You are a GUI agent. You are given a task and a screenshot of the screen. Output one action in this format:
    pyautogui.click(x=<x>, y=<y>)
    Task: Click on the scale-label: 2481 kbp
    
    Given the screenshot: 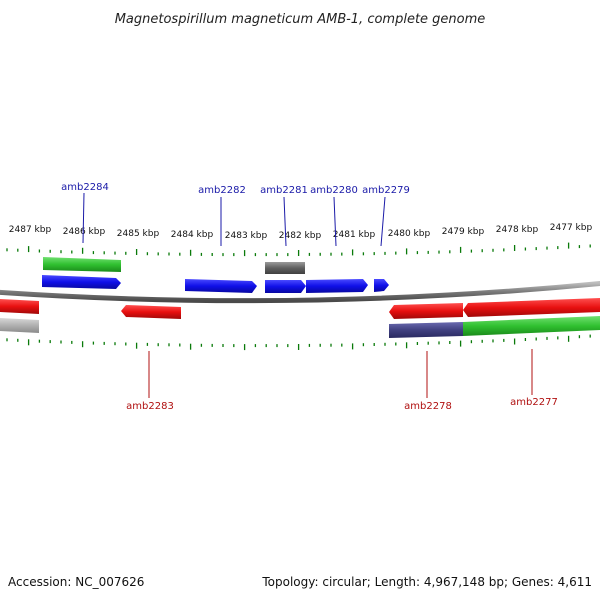 What is the action you would take?
    pyautogui.click(x=354, y=235)
    